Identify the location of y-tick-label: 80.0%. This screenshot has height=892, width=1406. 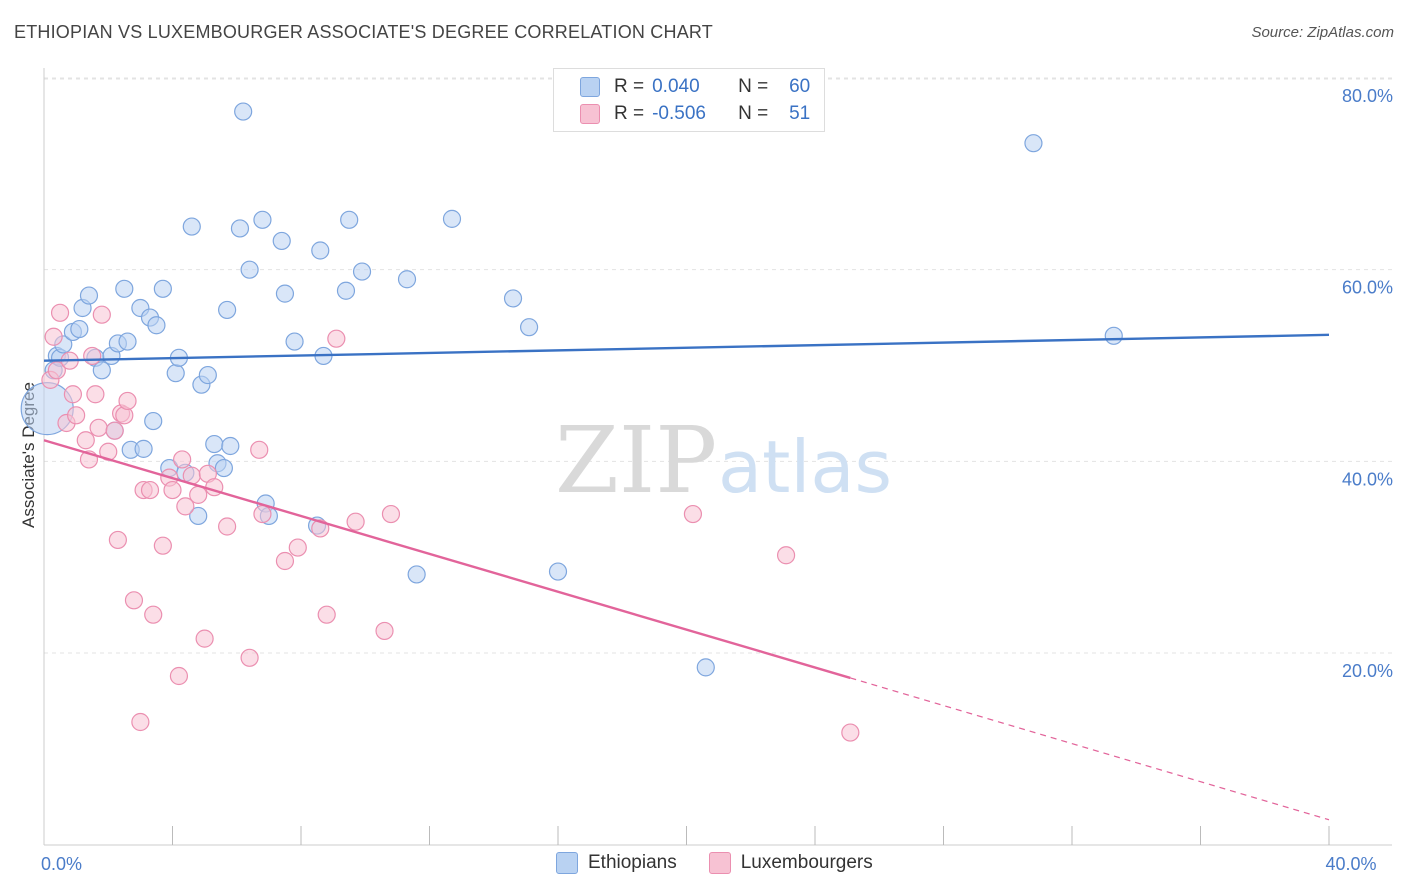
(1367, 96).